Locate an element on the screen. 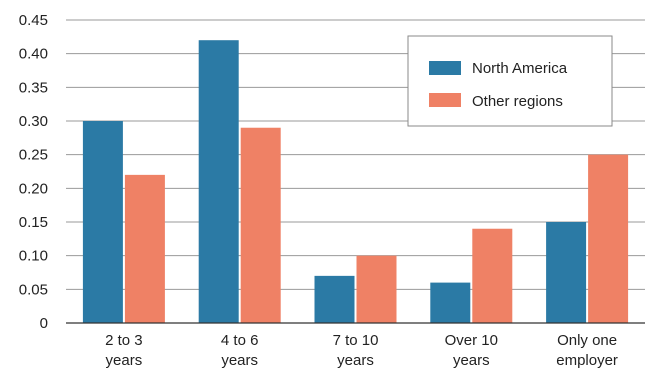 Image resolution: width=645 pixels, height=373 pixels. y-tick-label: 0.20 is located at coordinates (33, 188).